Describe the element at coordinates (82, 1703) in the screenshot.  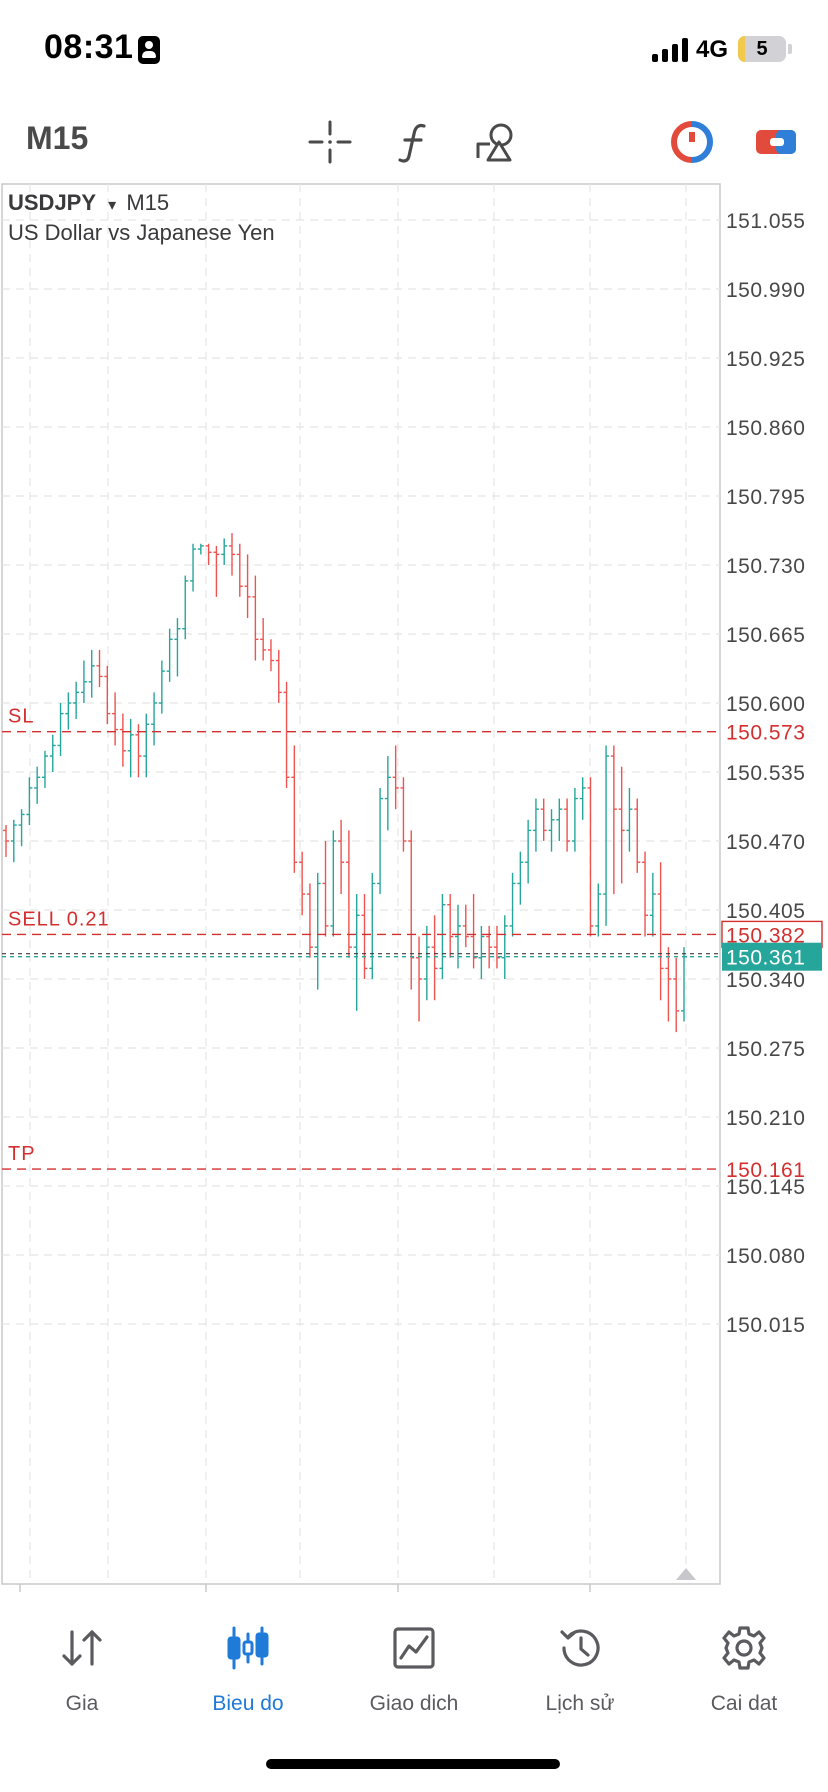
I see `nav-label-quotes: Gia` at that location.